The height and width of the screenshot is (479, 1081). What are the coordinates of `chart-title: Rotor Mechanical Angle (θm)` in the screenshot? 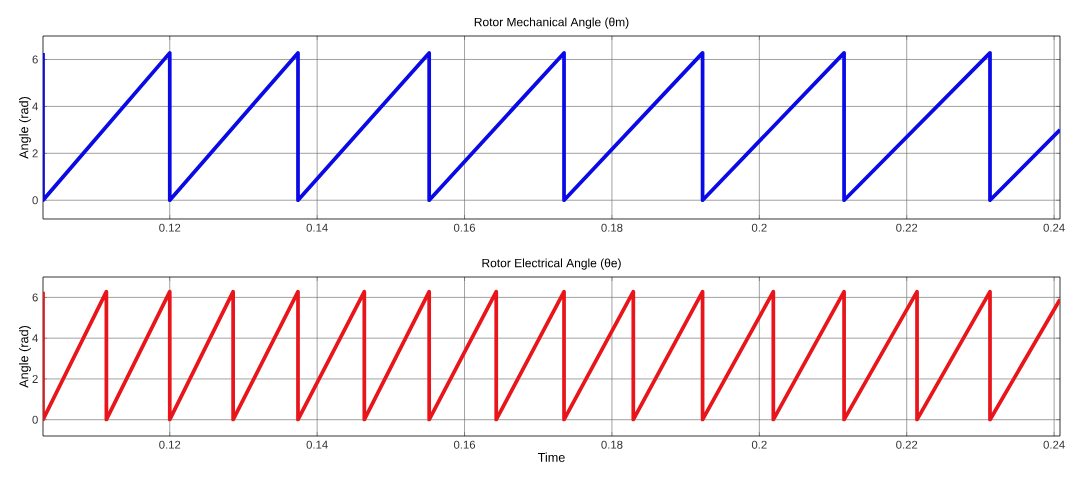 It's located at (551, 23).